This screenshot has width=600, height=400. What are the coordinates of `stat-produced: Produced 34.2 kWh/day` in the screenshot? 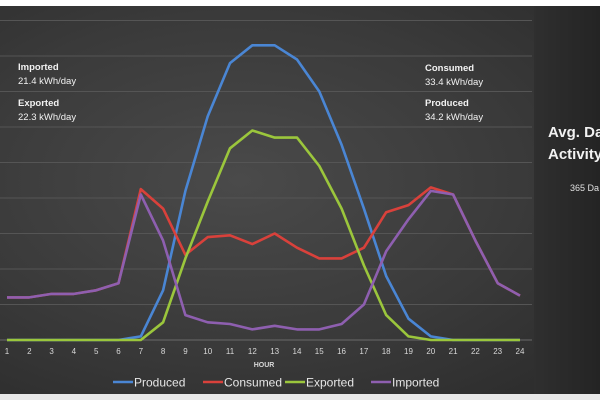 It's located at (454, 111).